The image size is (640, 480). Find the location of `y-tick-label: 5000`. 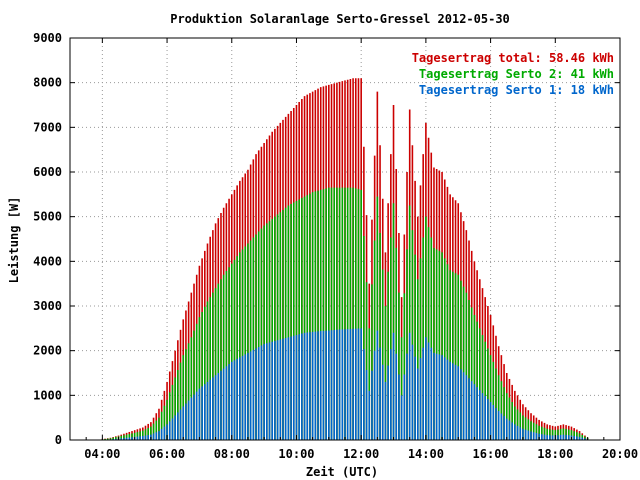

y-tick-label: 5000 is located at coordinates (47, 217).